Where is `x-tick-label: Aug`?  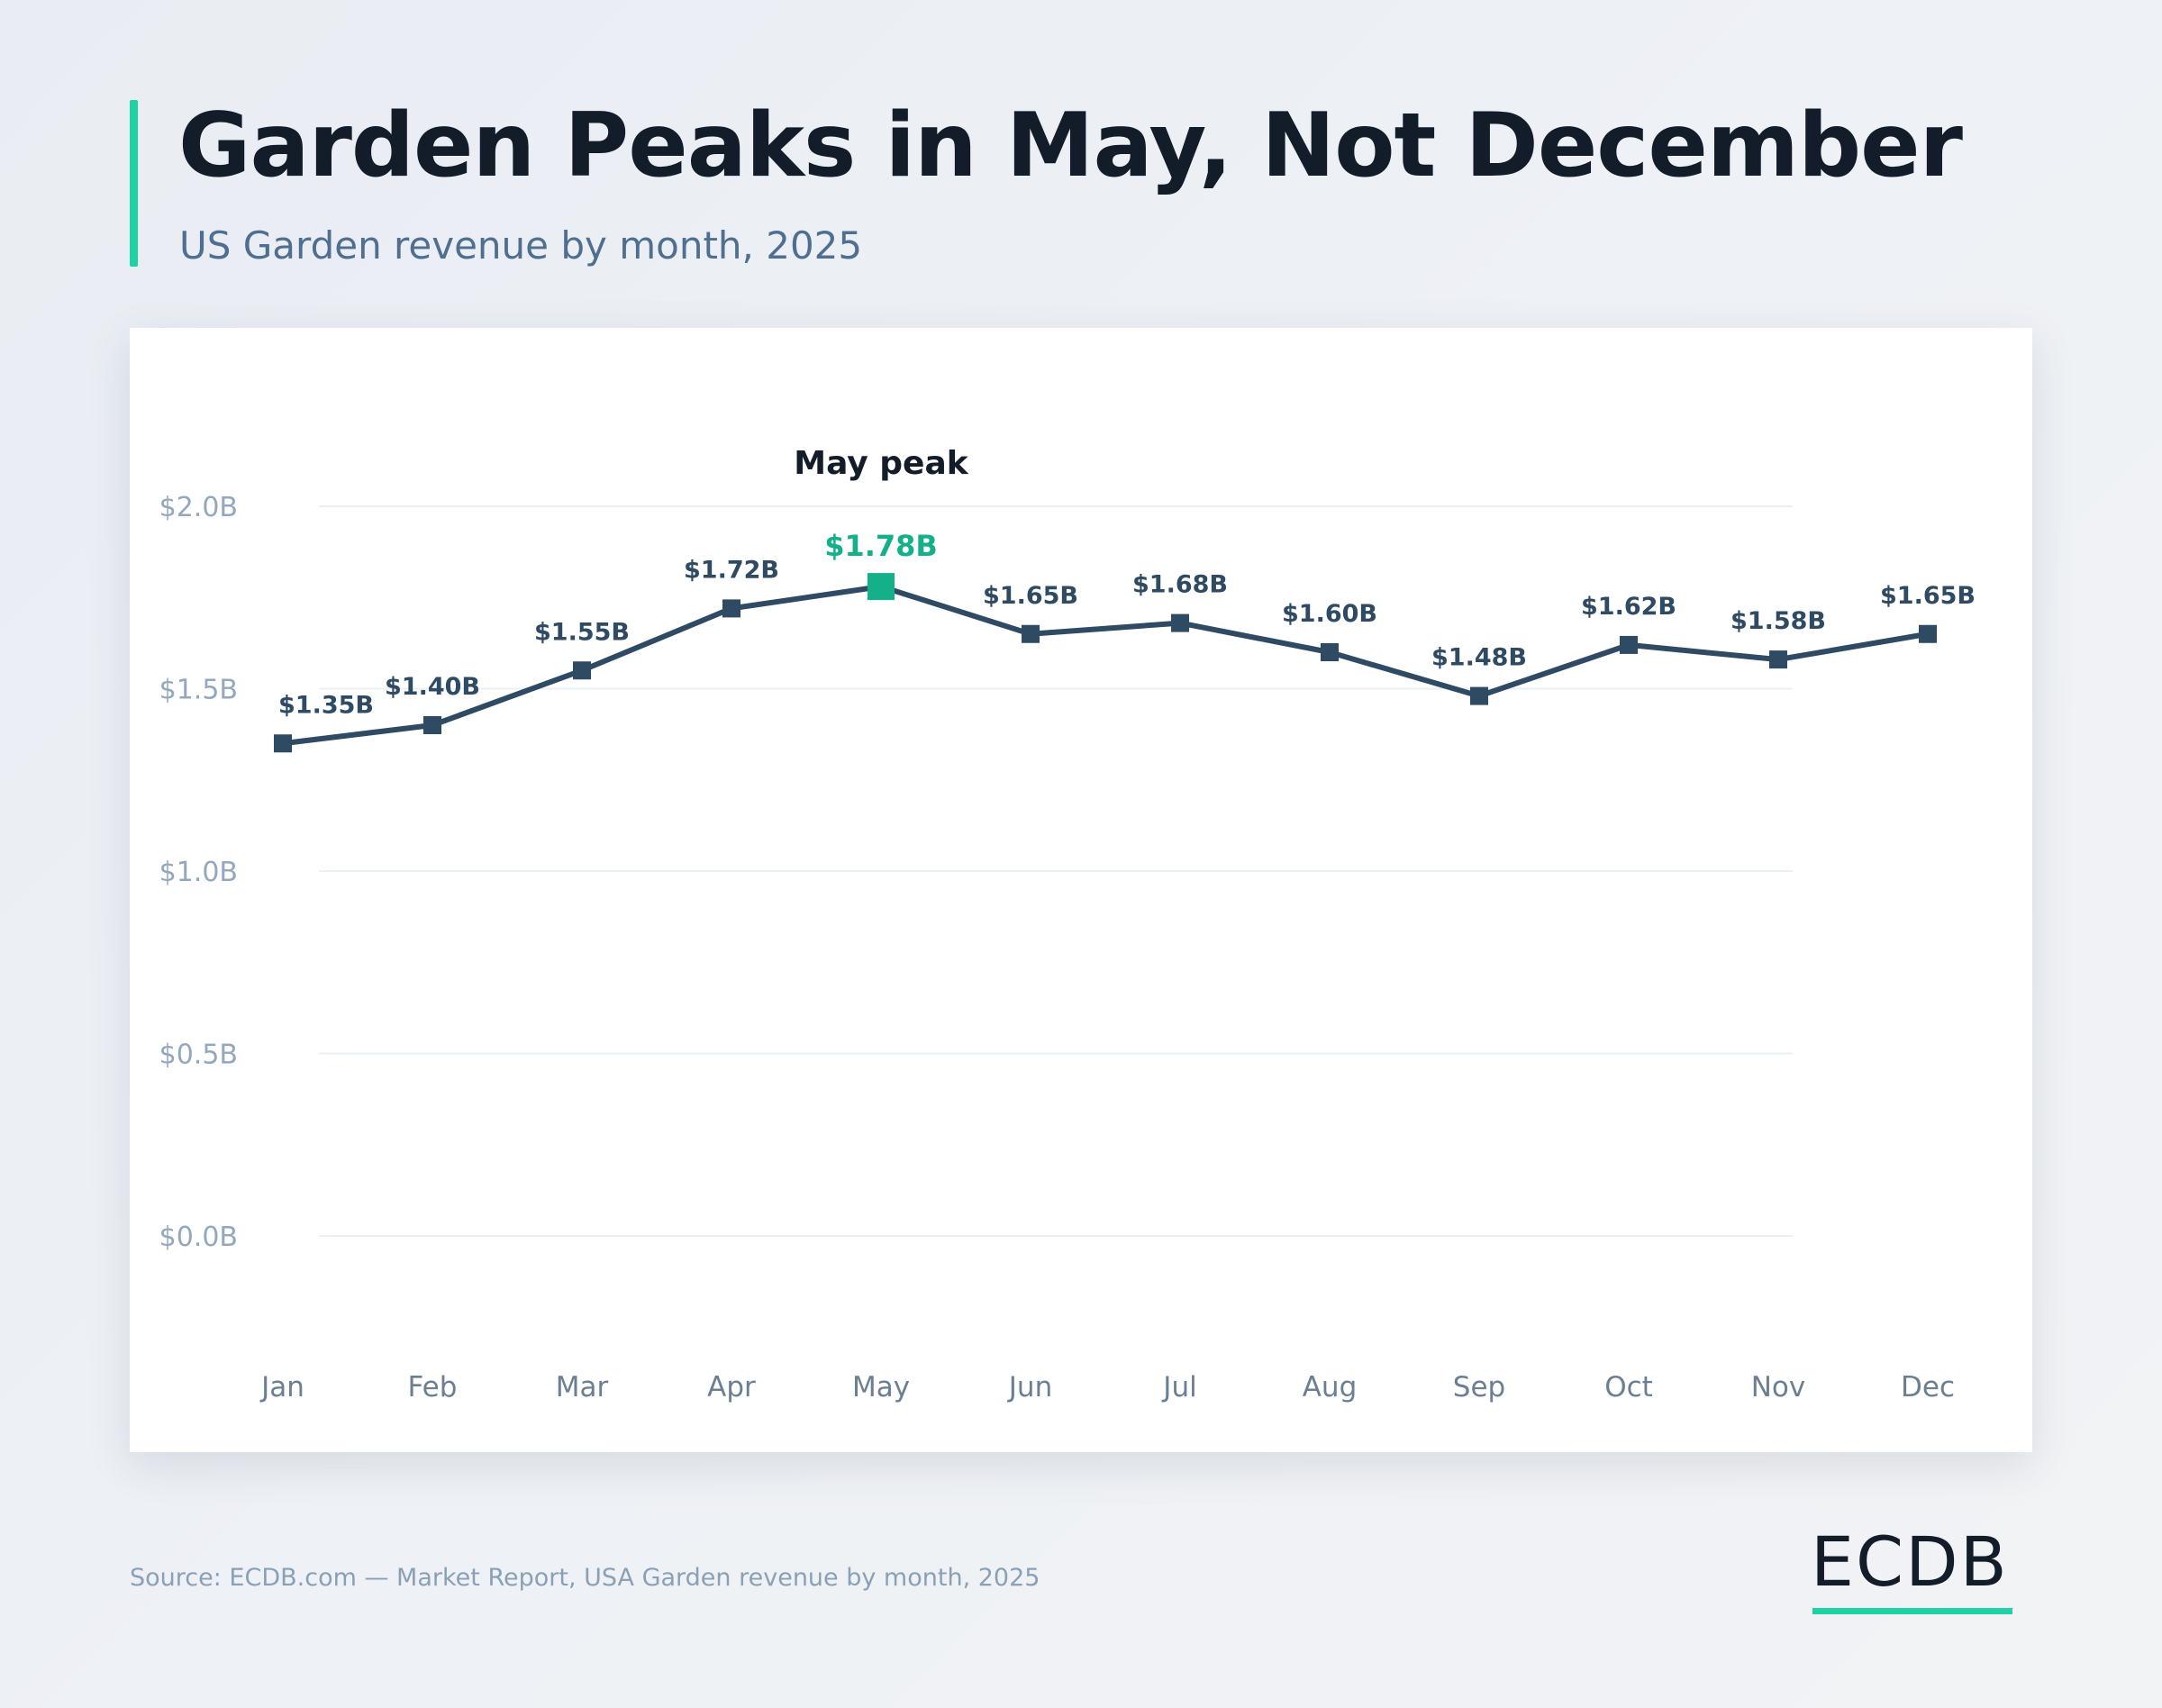 x-tick-label: Aug is located at coordinates (1330, 1387).